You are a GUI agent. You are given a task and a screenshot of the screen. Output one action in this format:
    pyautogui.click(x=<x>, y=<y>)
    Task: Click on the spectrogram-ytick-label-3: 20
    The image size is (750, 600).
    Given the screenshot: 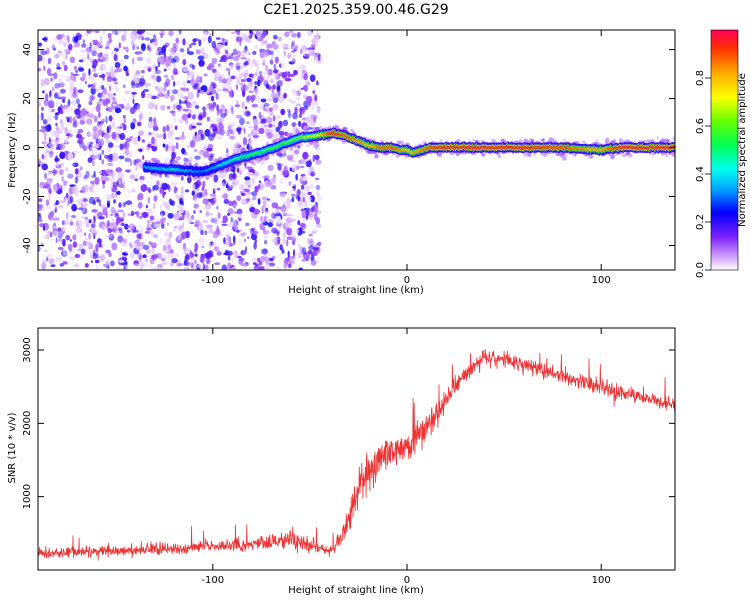 What is the action you would take?
    pyautogui.click(x=27, y=98)
    